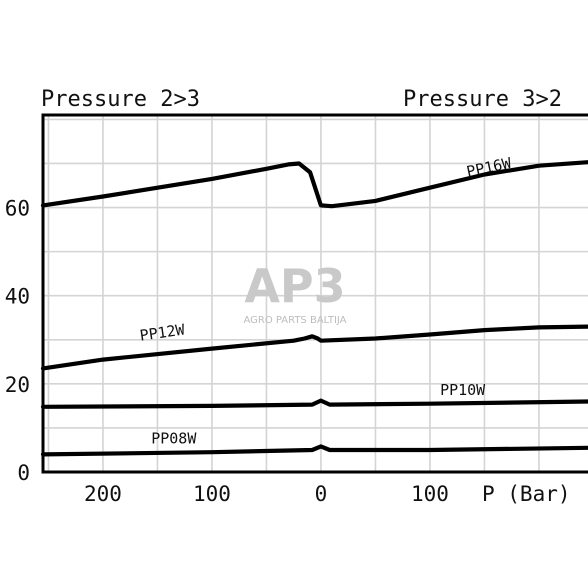 This screenshot has height=588, width=588. I want to click on curve-pp10w, so click(314, 403).